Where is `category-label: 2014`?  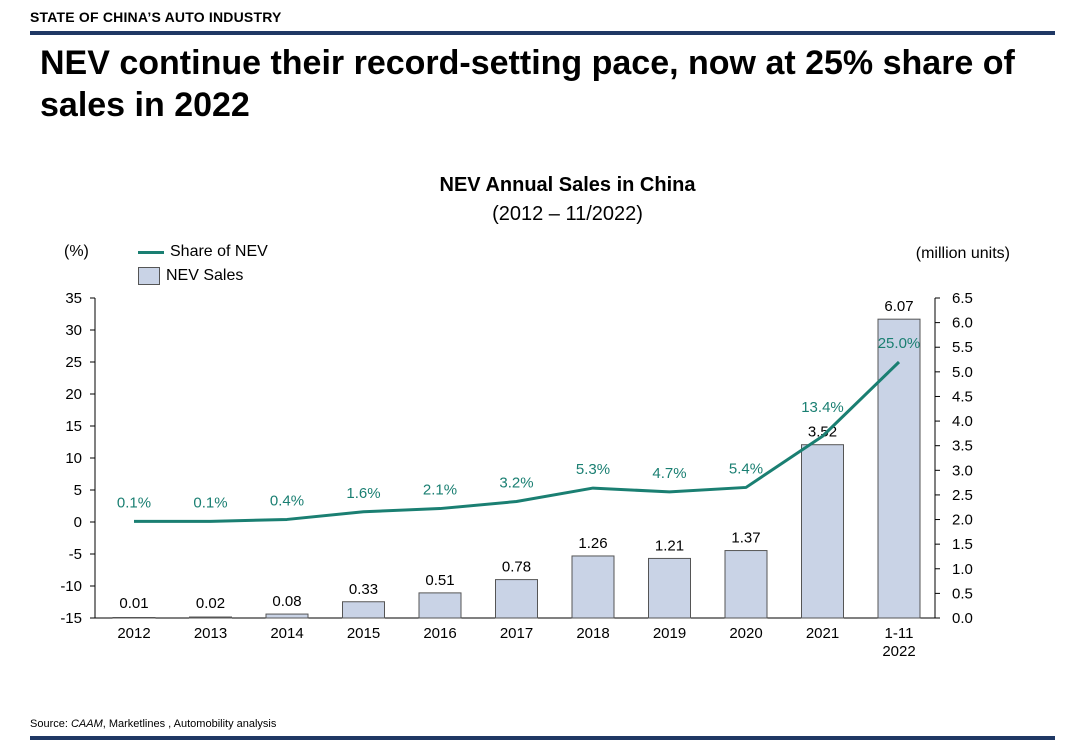
category-label: 2014 is located at coordinates (286, 633).